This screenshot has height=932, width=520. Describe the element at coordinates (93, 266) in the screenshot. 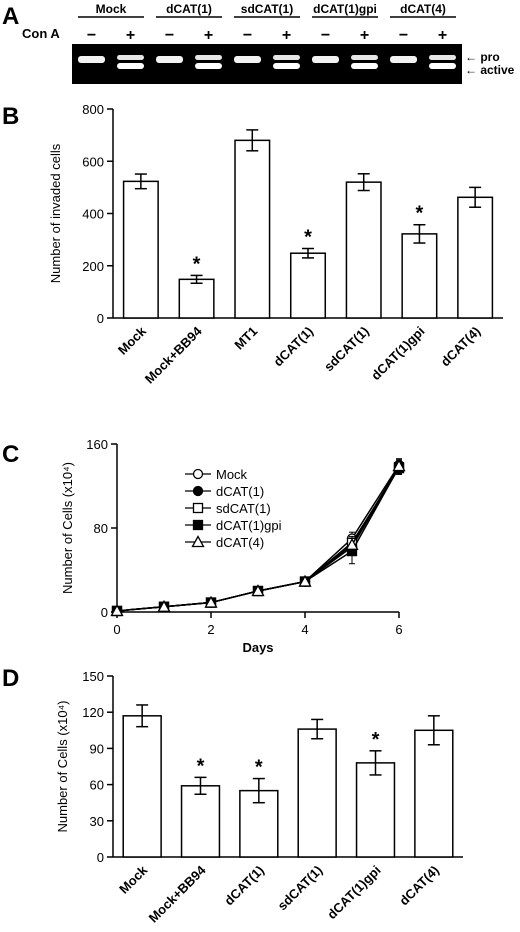

I see `y-tick-label: 200` at that location.